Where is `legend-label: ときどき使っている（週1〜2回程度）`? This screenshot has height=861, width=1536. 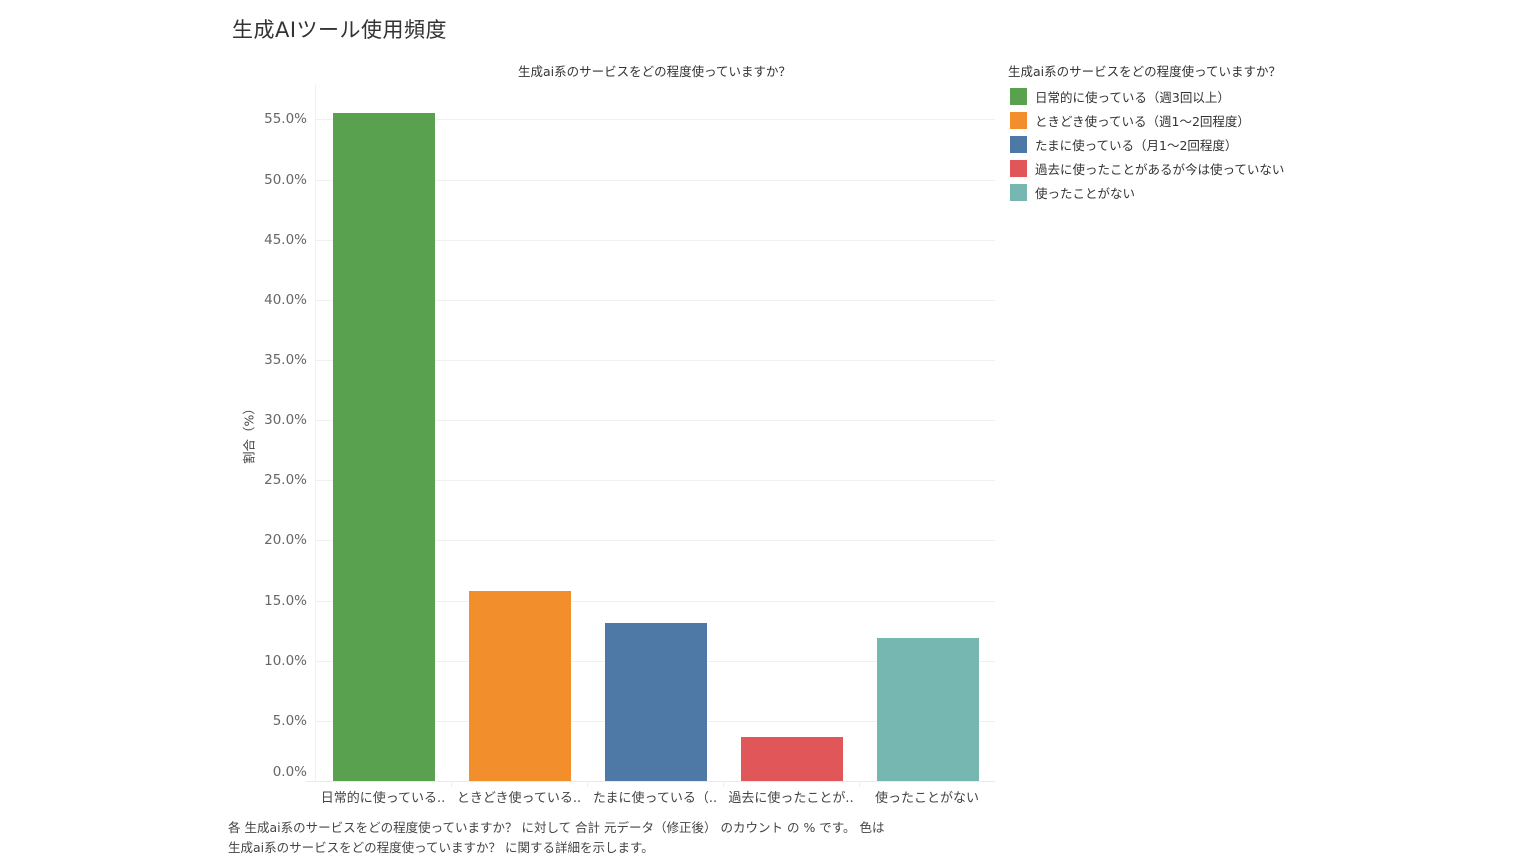 legend-label: ときどき使っている（週1〜2回程度） is located at coordinates (1142, 121).